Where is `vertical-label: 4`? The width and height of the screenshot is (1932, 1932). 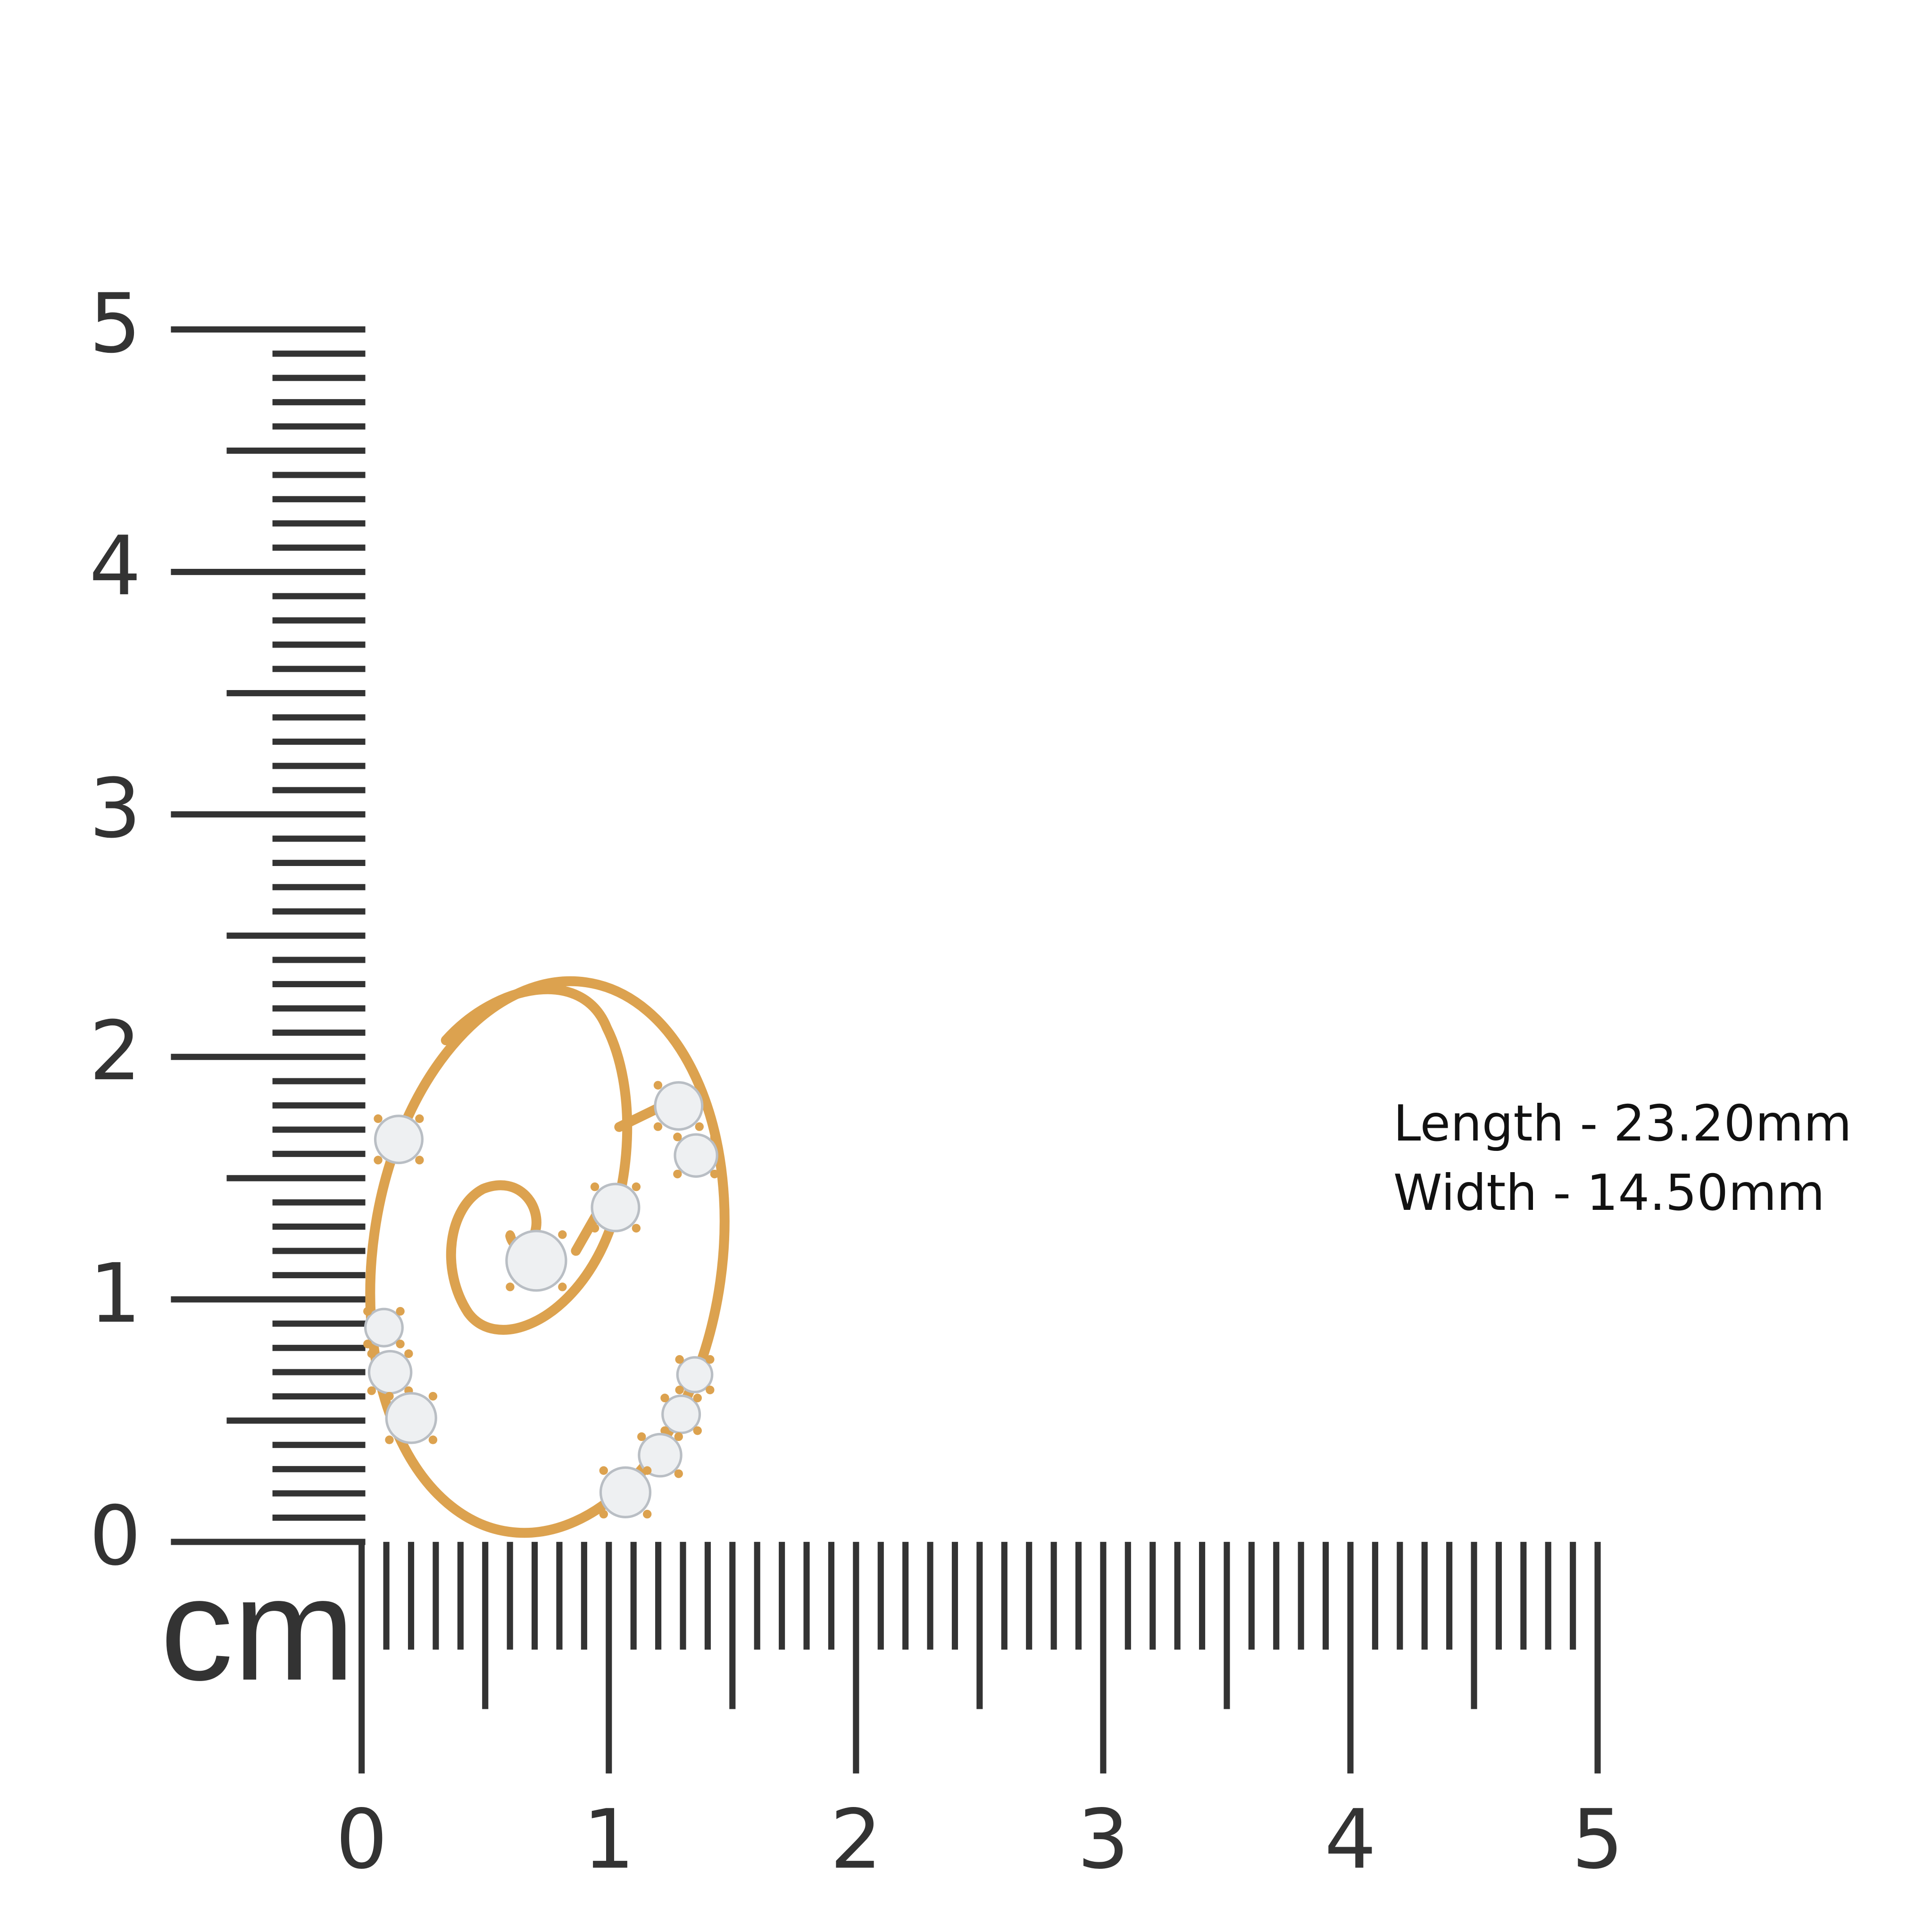
vertical-label: 4 is located at coordinates (115, 566).